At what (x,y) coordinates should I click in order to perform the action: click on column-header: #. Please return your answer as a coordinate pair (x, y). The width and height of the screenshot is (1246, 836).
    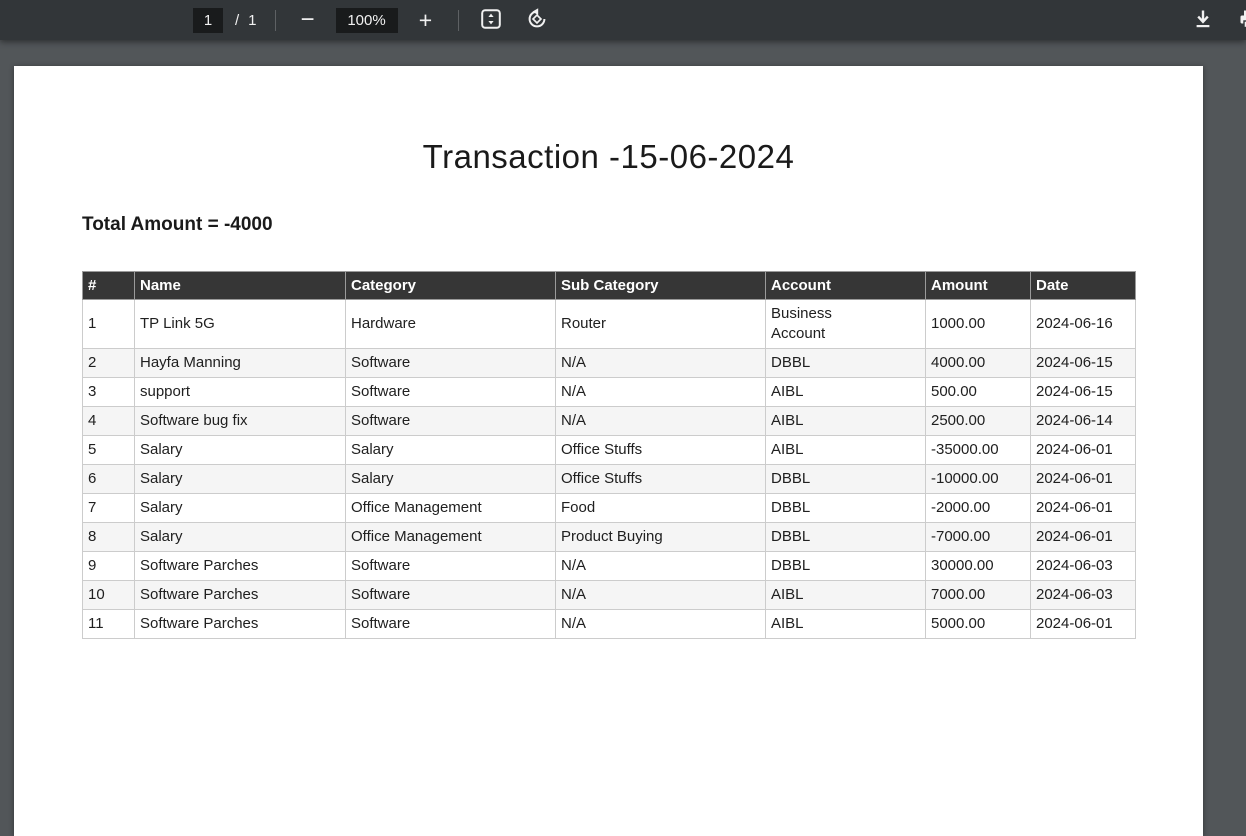
    Looking at the image, I should click on (108, 285).